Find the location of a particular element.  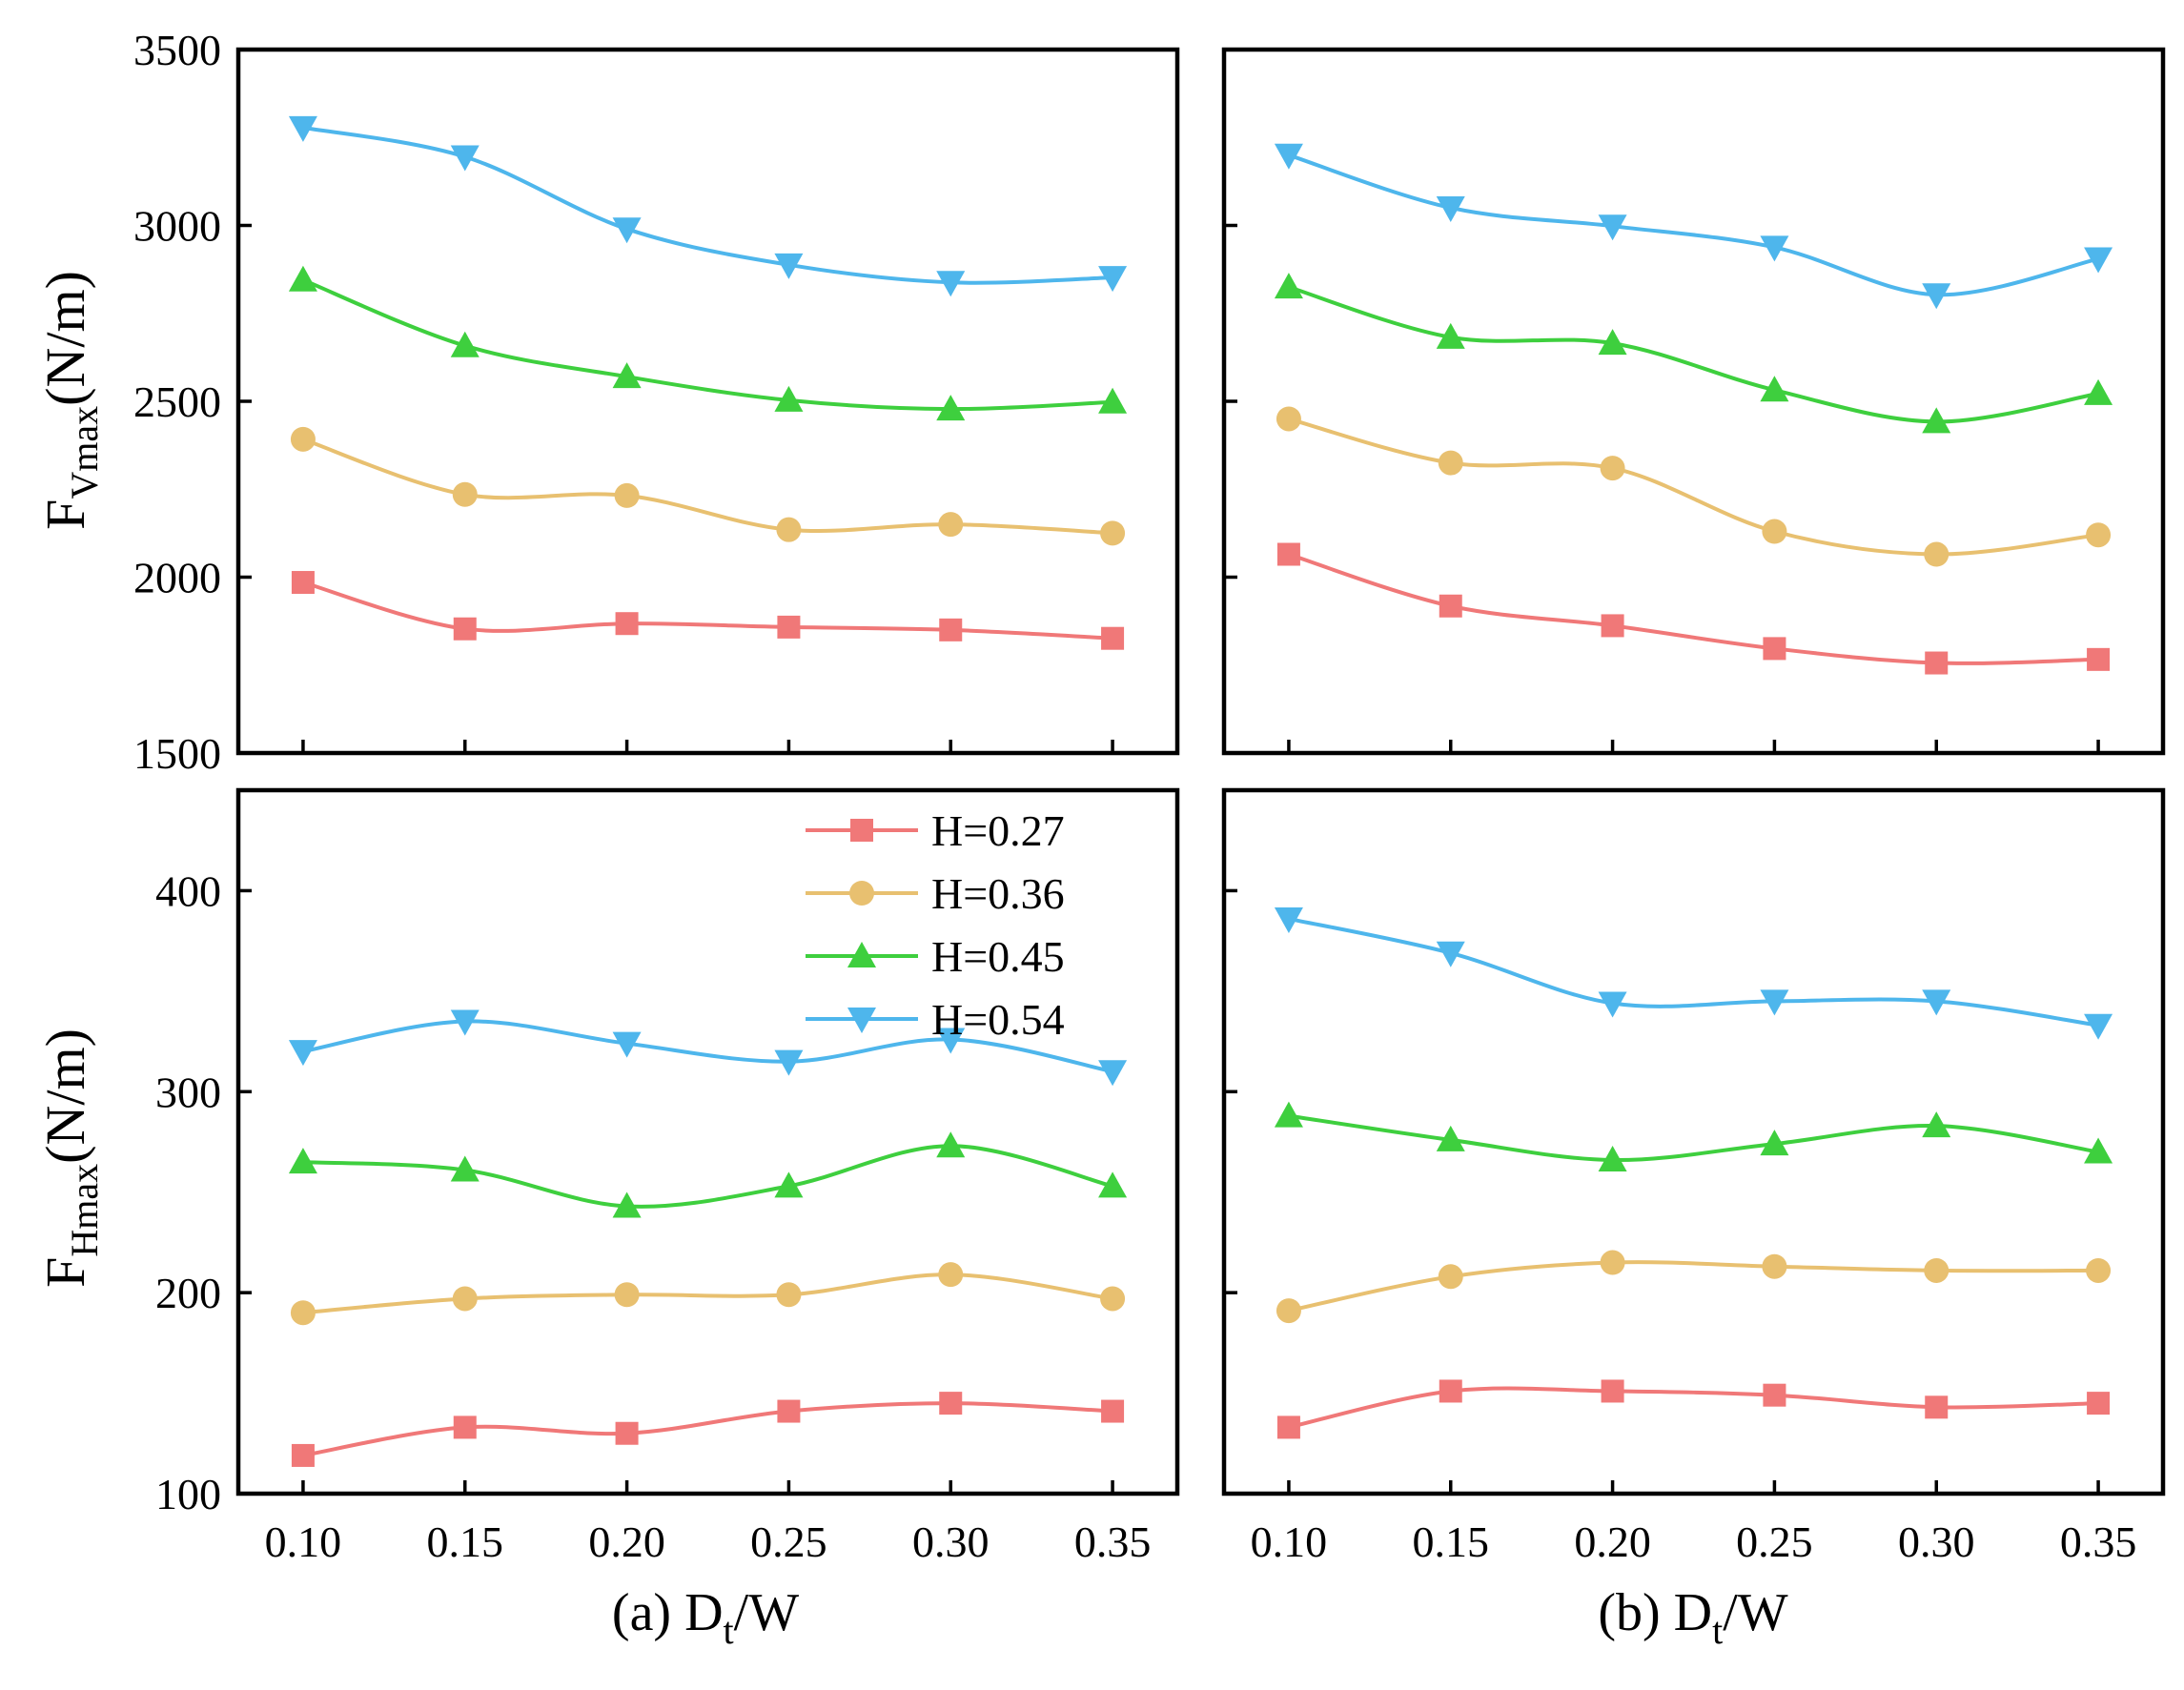

legend-entry-0: H=0.27 is located at coordinates (936, 830).